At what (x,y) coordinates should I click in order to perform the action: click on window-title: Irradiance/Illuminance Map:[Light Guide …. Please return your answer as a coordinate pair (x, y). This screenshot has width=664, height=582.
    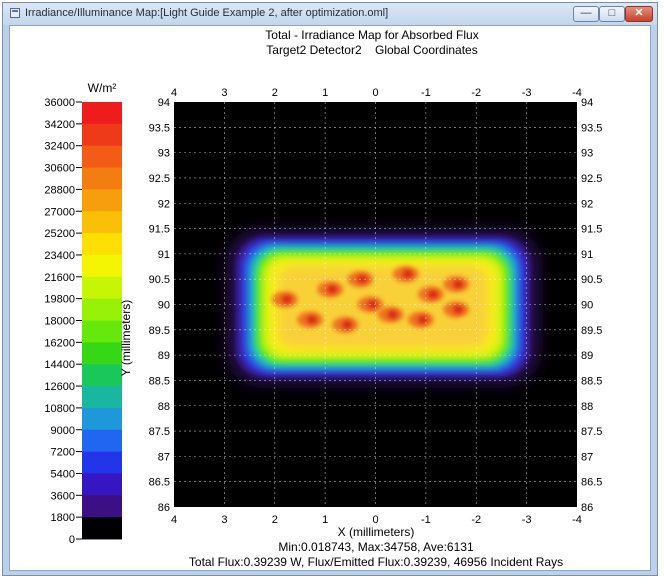
    Looking at the image, I should click on (207, 13).